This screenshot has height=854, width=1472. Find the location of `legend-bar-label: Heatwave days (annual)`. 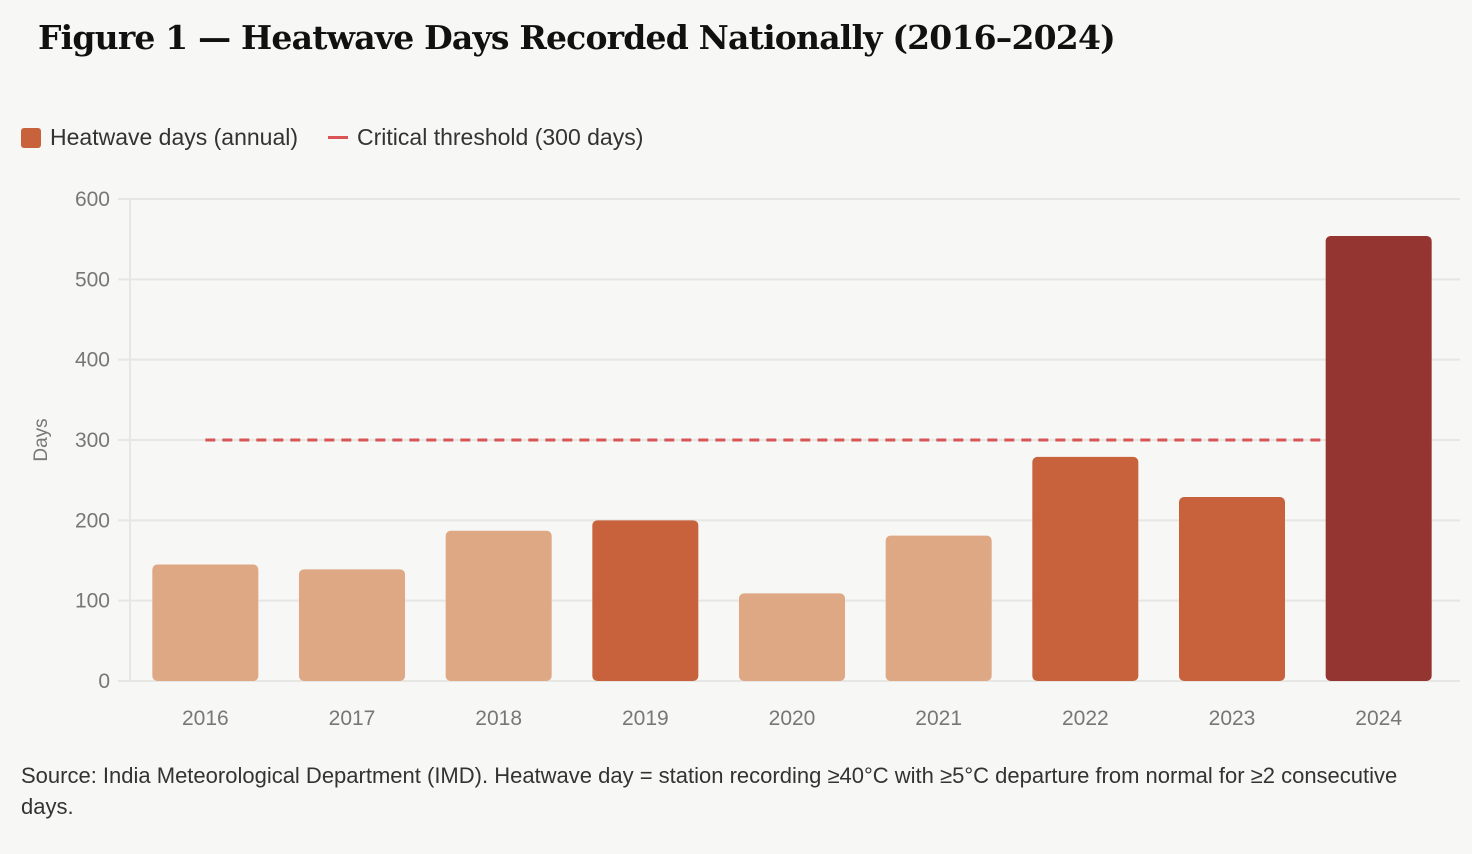

legend-bar-label: Heatwave days (annual) is located at coordinates (174, 137).